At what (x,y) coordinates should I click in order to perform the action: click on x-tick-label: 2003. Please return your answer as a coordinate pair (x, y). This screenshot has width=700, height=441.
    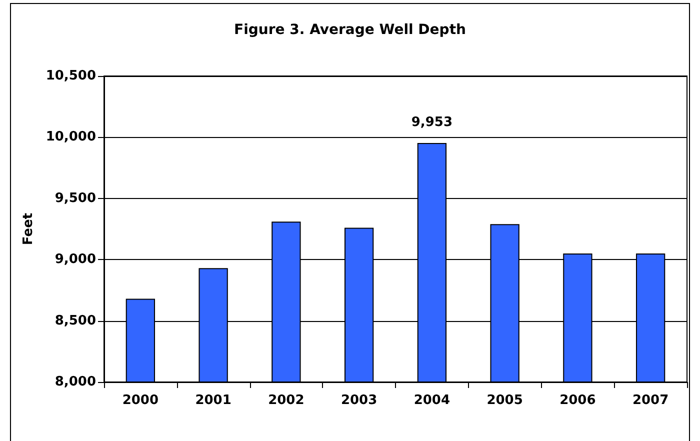
    Looking at the image, I should click on (359, 400).